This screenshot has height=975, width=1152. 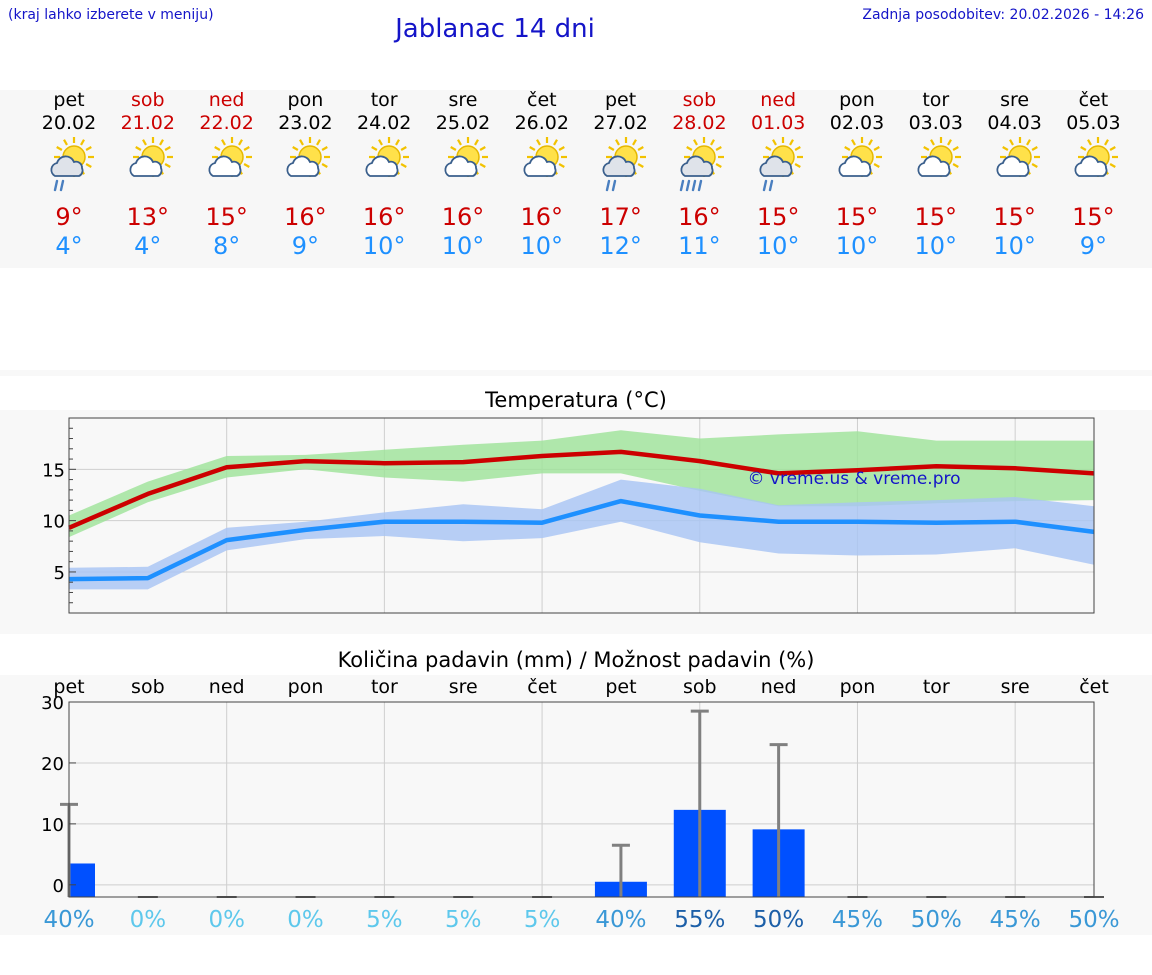 I want to click on sun-cloud-heavy-rain-icon, so click(x=699, y=169).